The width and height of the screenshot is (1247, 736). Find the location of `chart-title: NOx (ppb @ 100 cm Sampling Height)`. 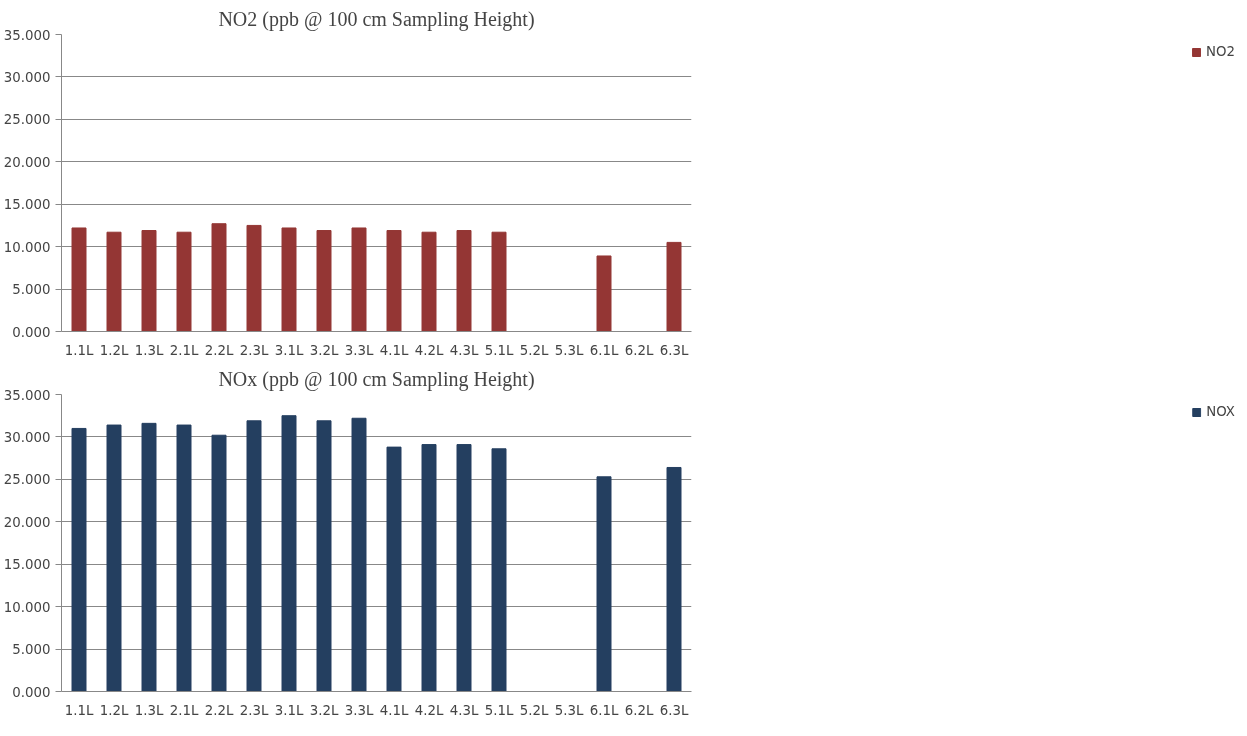

chart-title: NOx (ppb @ 100 cm Sampling Height) is located at coordinates (376, 379).